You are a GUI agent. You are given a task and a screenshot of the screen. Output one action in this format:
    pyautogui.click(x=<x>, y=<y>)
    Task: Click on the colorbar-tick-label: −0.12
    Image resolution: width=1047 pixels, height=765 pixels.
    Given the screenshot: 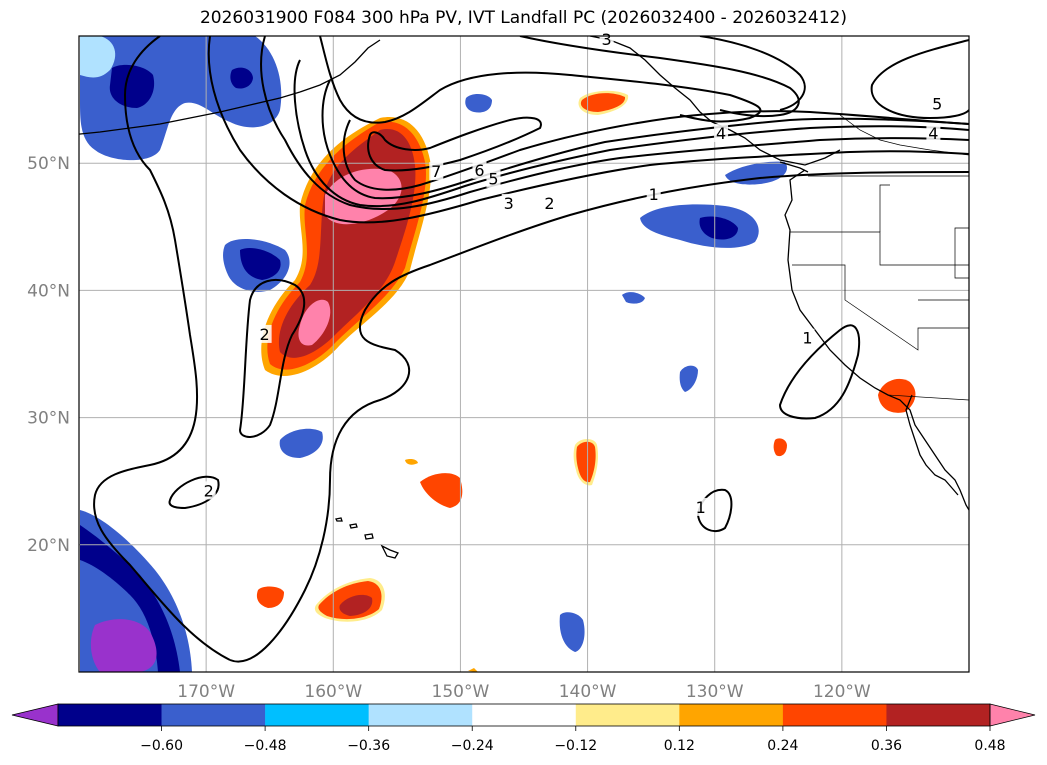 What is the action you would take?
    pyautogui.click(x=575, y=746)
    